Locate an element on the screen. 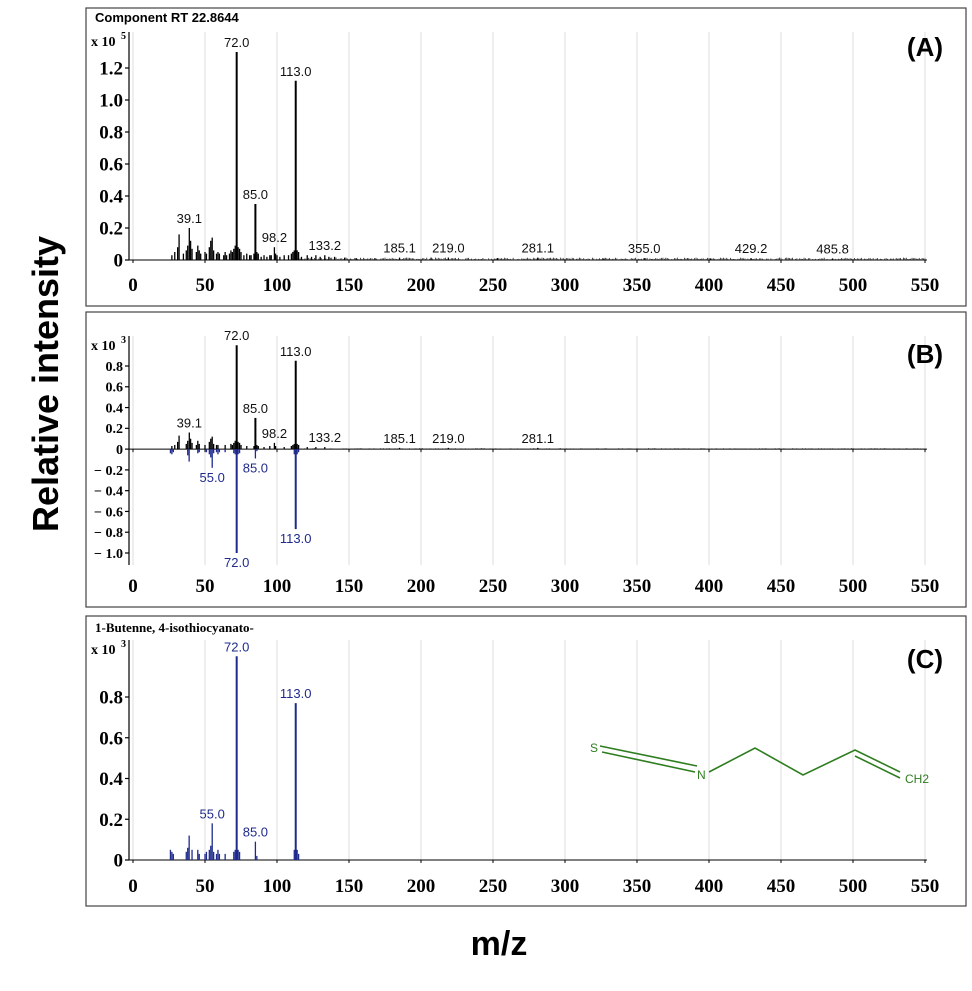  y-tick-label: 1.2 is located at coordinates (111, 69).